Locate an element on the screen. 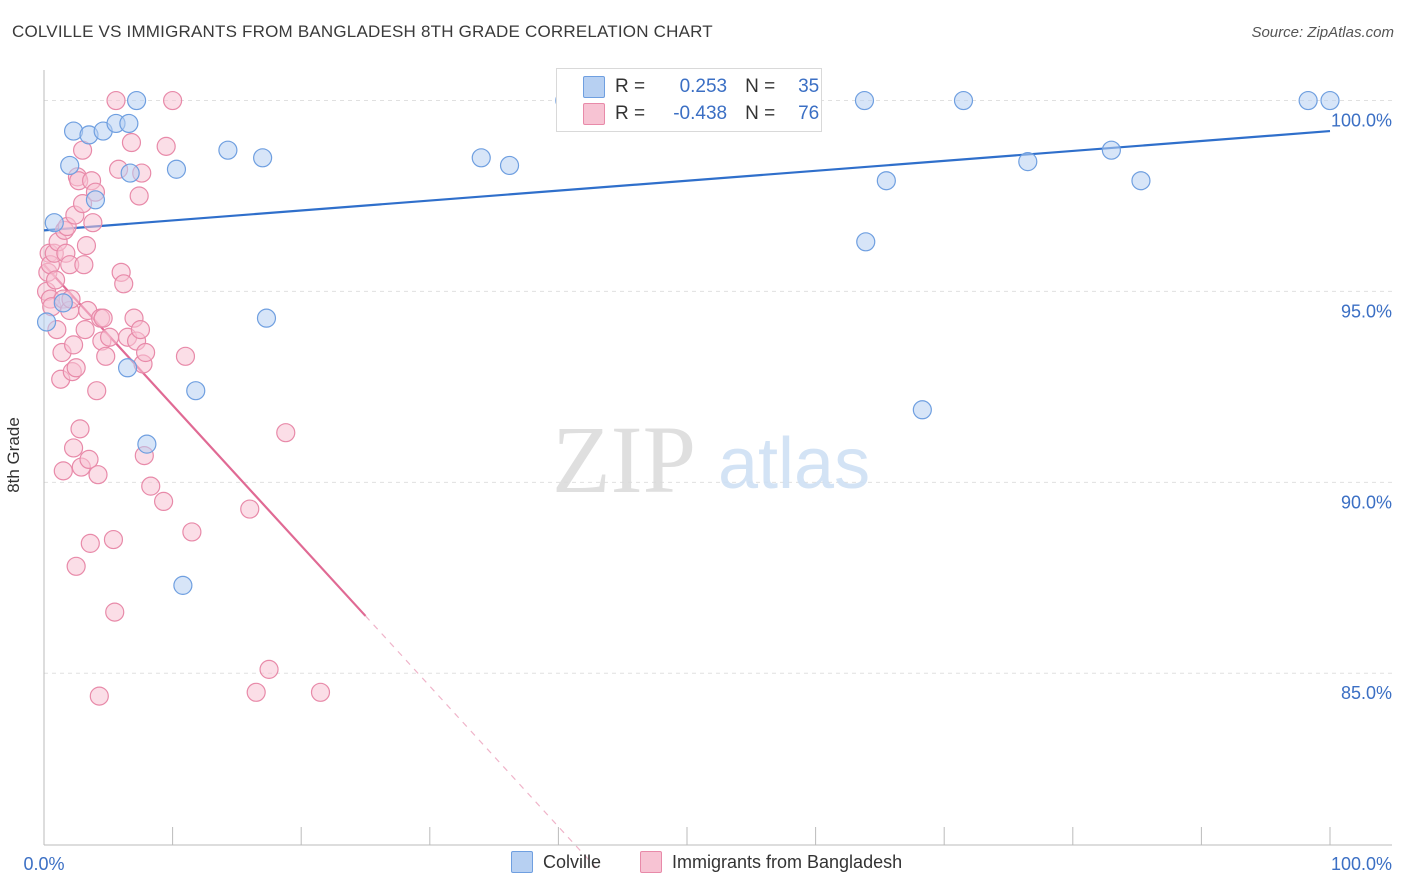 The height and width of the screenshot is (892, 1406). legend-row-colville: R = 0.253 N = 35 is located at coordinates (688, 87).